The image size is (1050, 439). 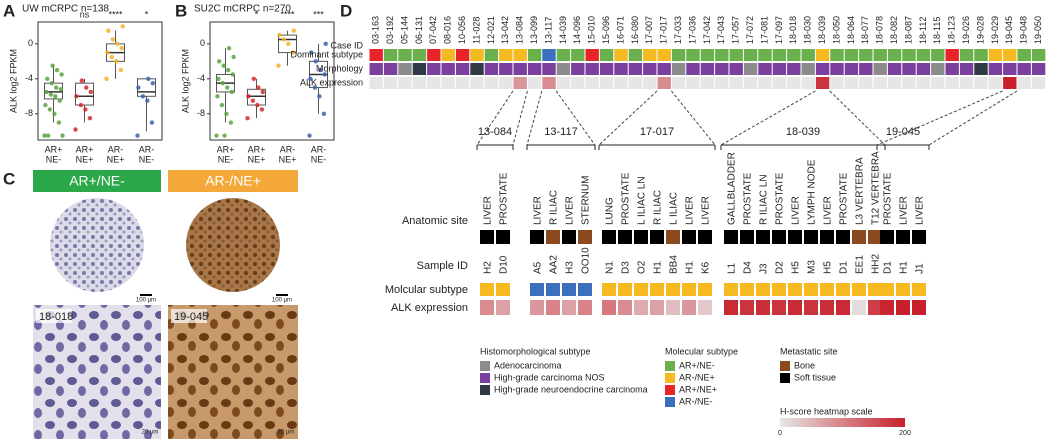 I want to click on case-id: 15-010, so click(x=592, y=30).